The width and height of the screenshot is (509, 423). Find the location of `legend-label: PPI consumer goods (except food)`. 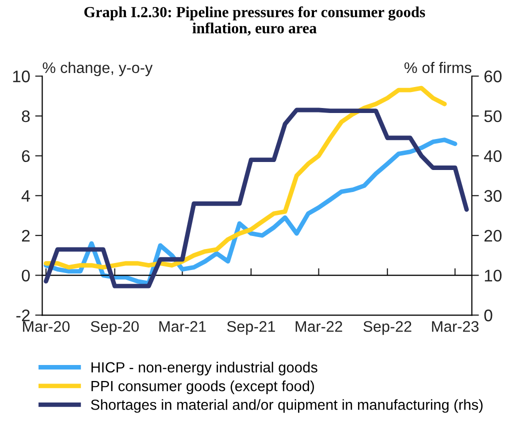

legend-label: PPI consumer goods (except food) is located at coordinates (203, 387).